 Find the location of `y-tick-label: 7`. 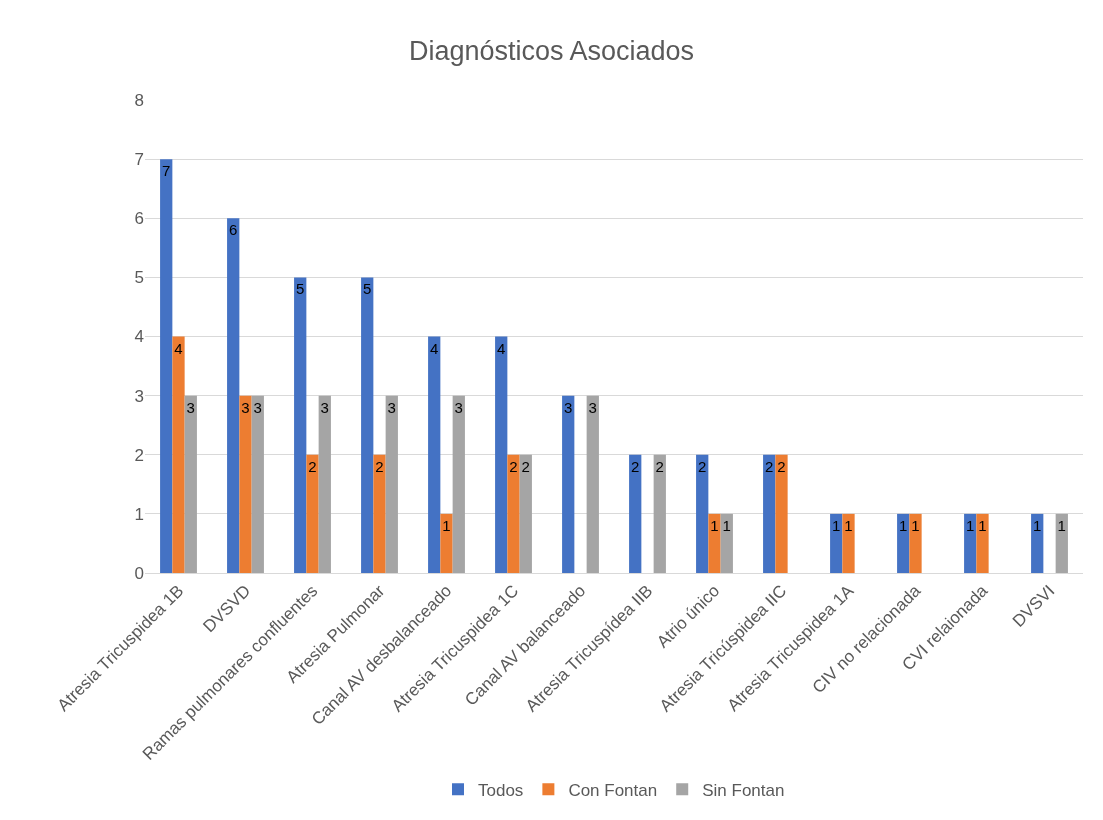

y-tick-label: 7 is located at coordinates (139, 160).